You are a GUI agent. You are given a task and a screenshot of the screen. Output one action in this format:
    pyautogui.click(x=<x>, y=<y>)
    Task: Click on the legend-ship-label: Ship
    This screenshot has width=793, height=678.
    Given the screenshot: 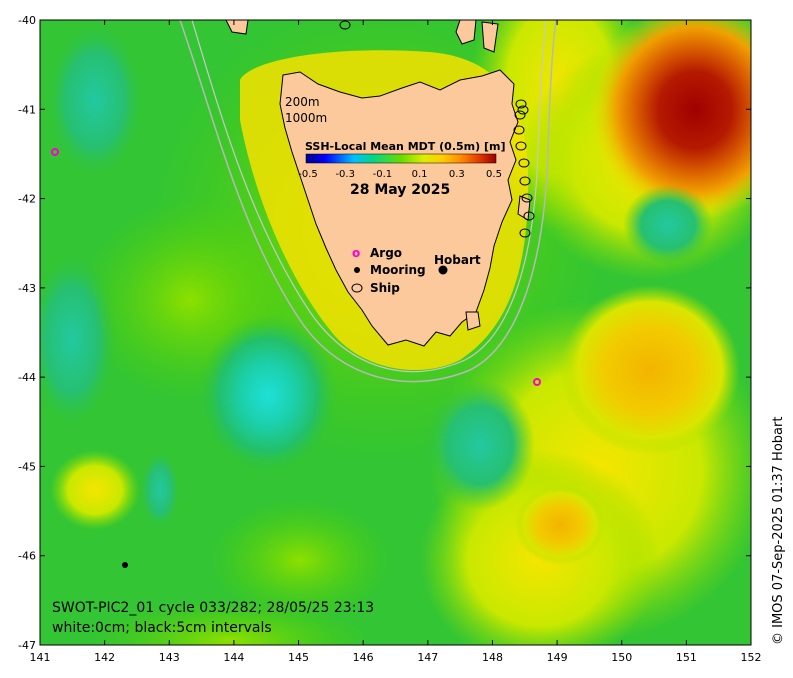 What is the action you would take?
    pyautogui.click(x=385, y=288)
    